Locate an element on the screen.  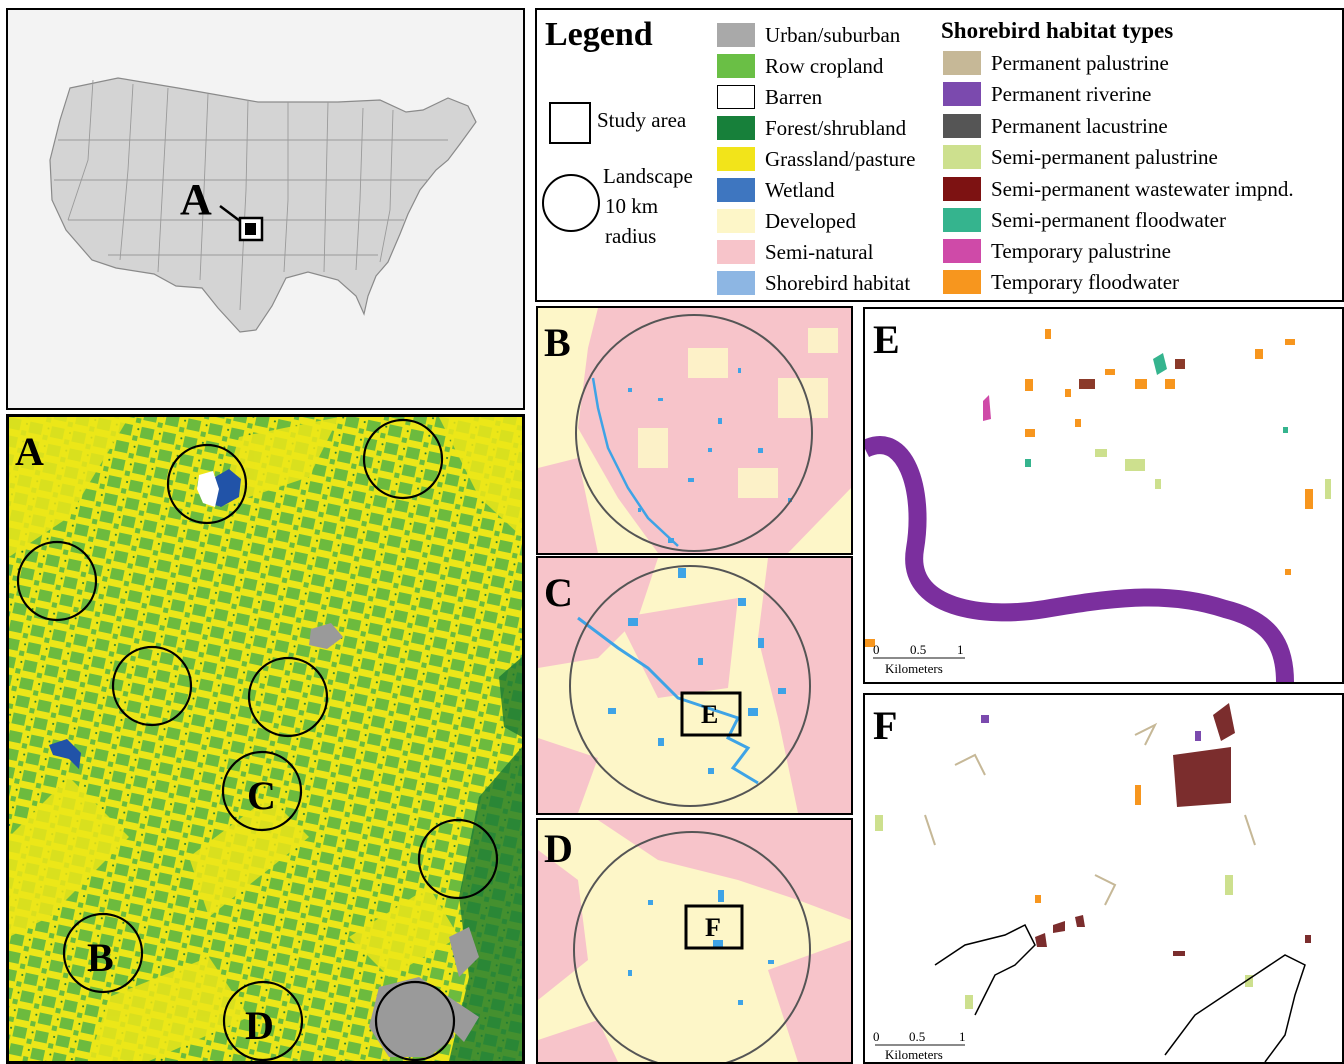
forest-patches is located at coordinates (485, 859).